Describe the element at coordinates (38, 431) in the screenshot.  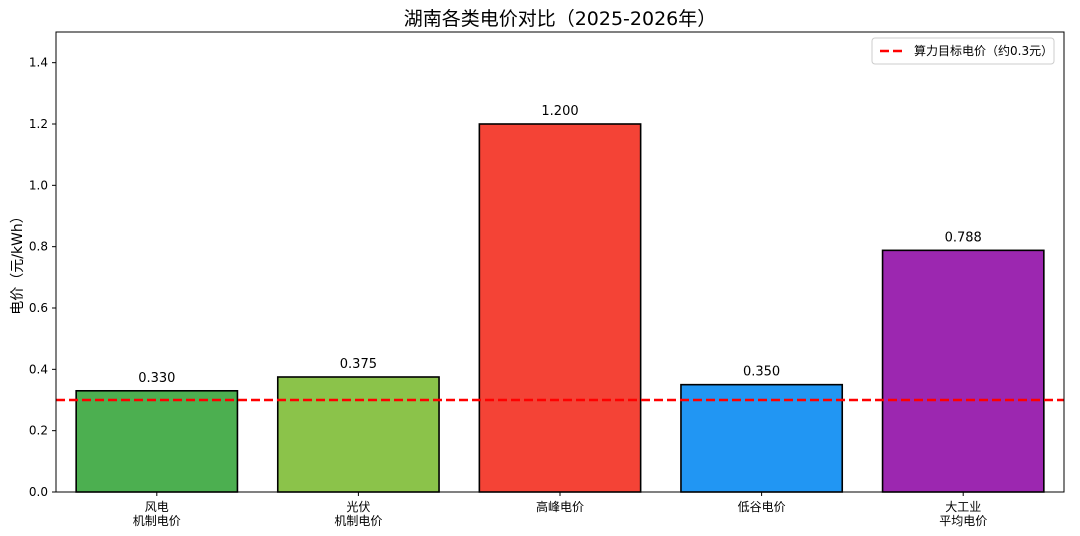
I see `y-tick-label: 0.2` at that location.